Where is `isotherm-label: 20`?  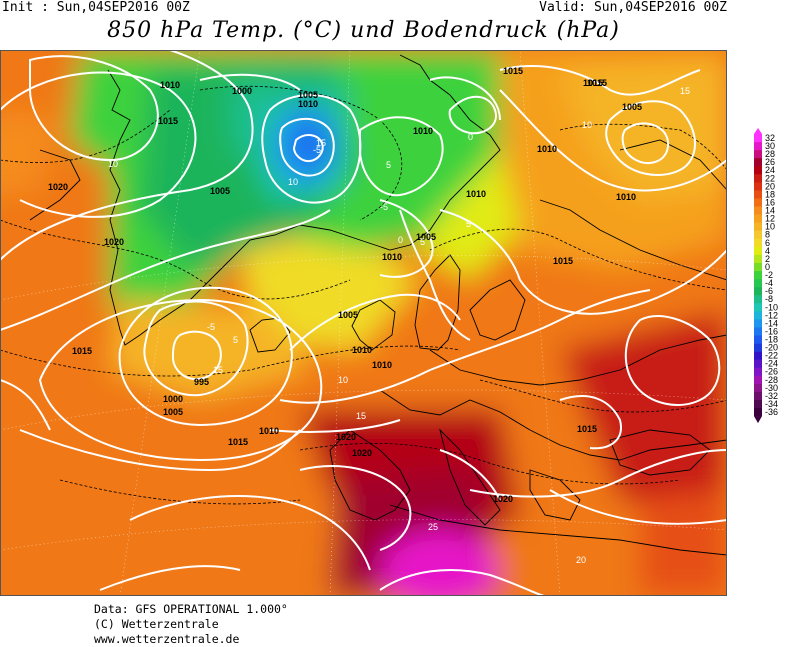 isotherm-label: 20 is located at coordinates (581, 560).